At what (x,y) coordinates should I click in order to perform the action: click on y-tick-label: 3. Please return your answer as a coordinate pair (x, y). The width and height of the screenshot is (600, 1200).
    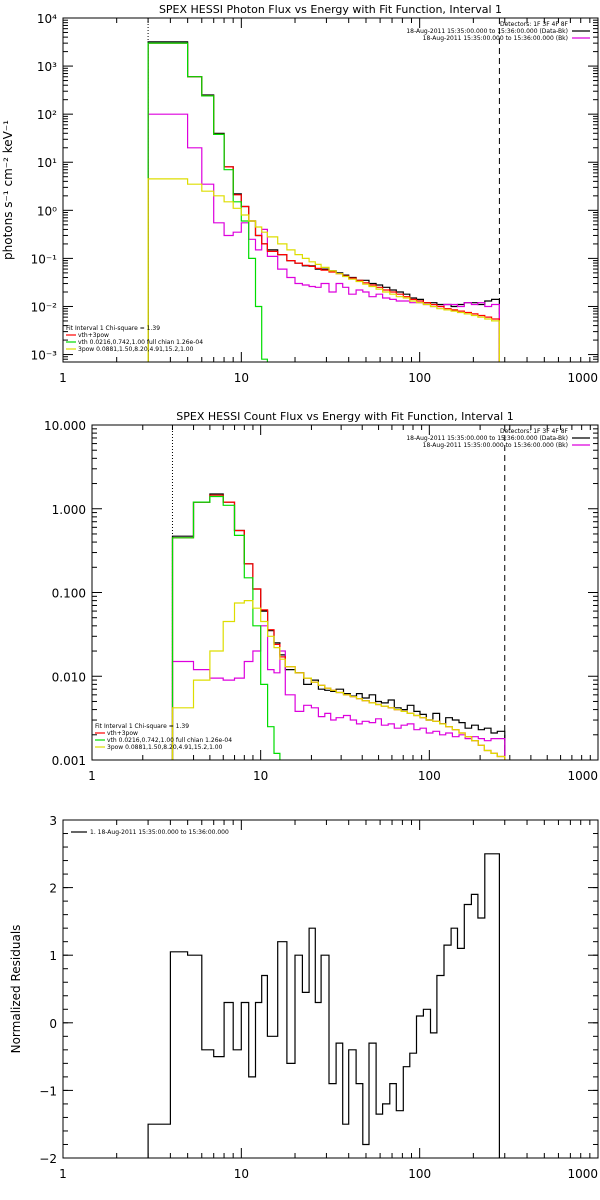
    Looking at the image, I should click on (53, 821).